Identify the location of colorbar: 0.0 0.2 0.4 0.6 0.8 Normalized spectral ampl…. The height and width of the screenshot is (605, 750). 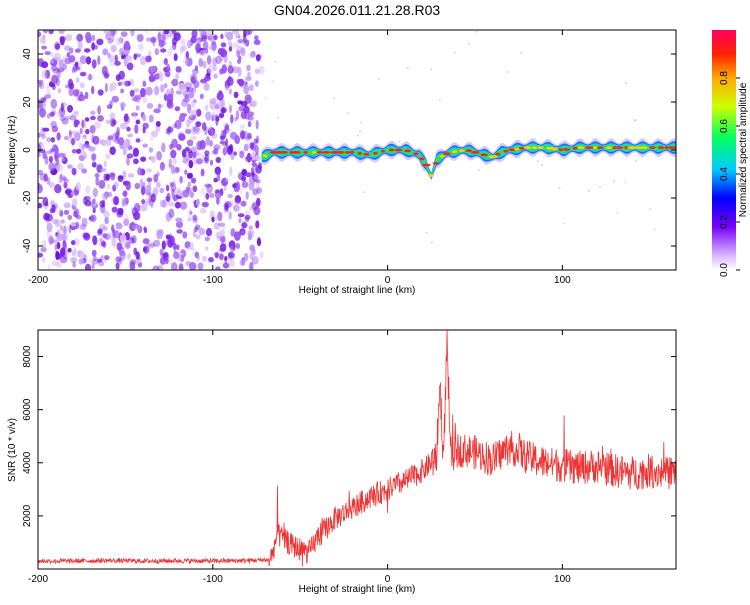
(730, 153).